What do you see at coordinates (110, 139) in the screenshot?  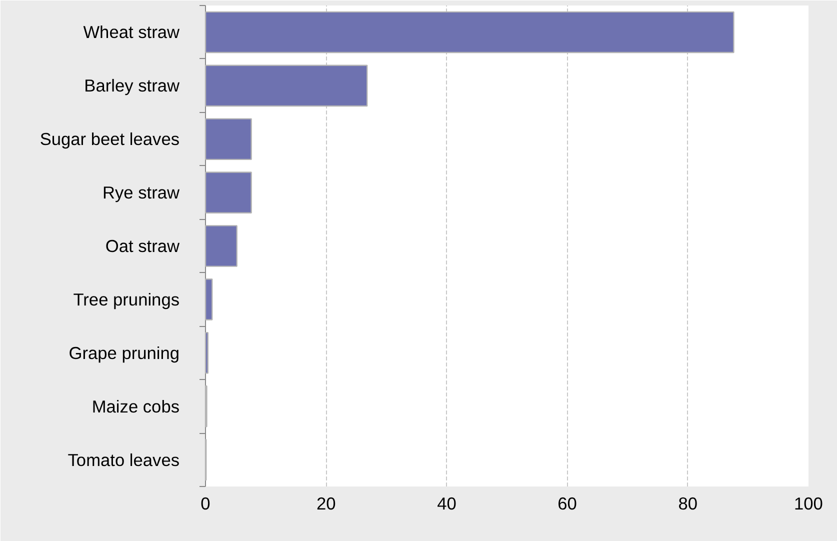 I see `y-tick-label: Sugar beet leaves` at bounding box center [110, 139].